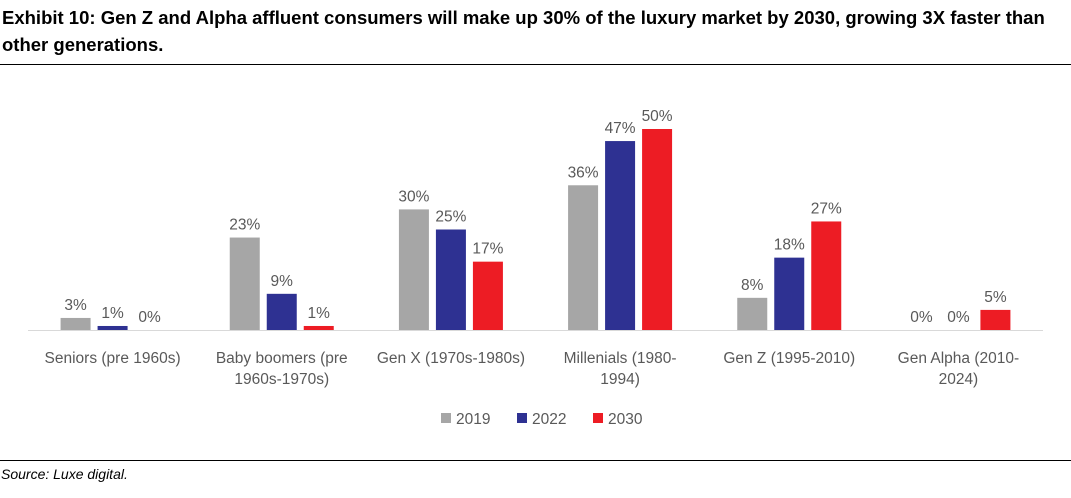 The width and height of the screenshot is (1071, 498). I want to click on legend-swatch-2022, so click(522, 418).